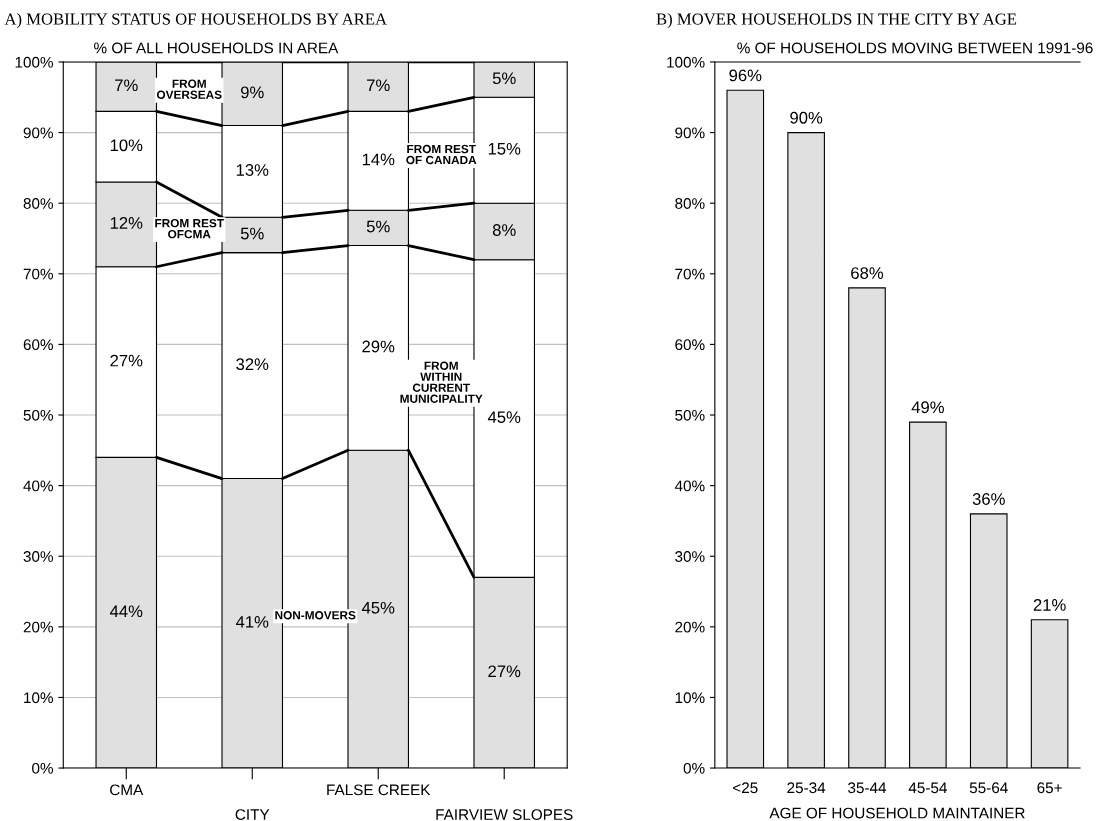  Describe the element at coordinates (379, 790) in the screenshot. I see `x-tick-label: FALSE CREEK` at that location.